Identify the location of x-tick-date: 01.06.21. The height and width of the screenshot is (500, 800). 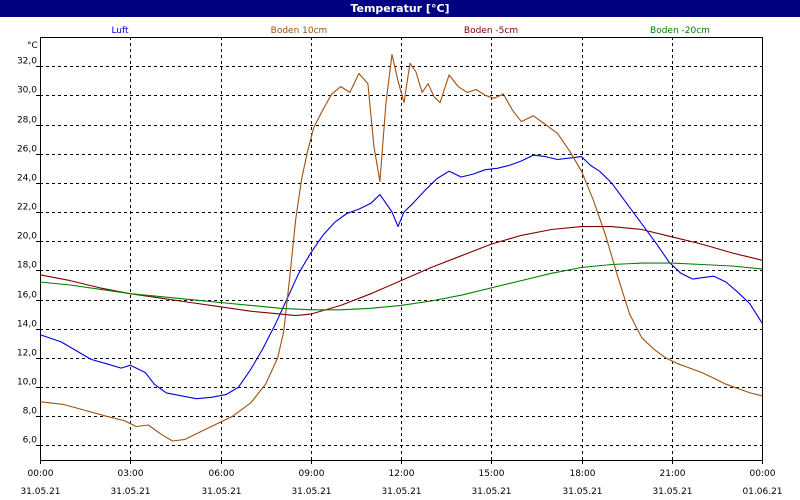
(762, 492).